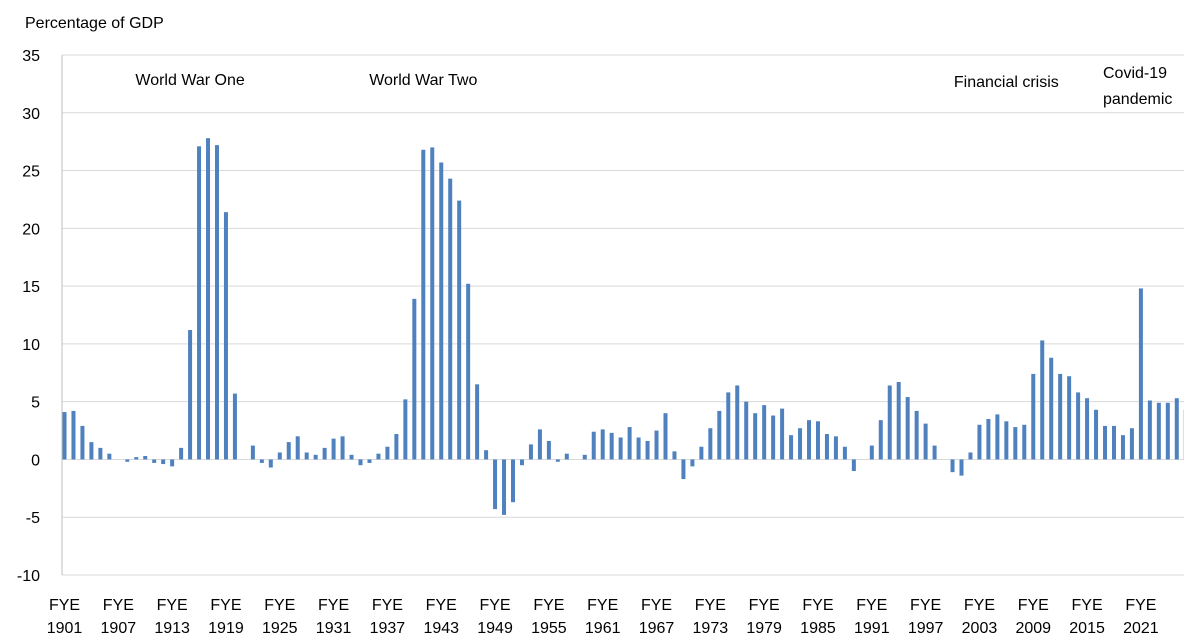 The height and width of the screenshot is (637, 1184). I want to click on annotation-label: World War One, so click(189, 80).